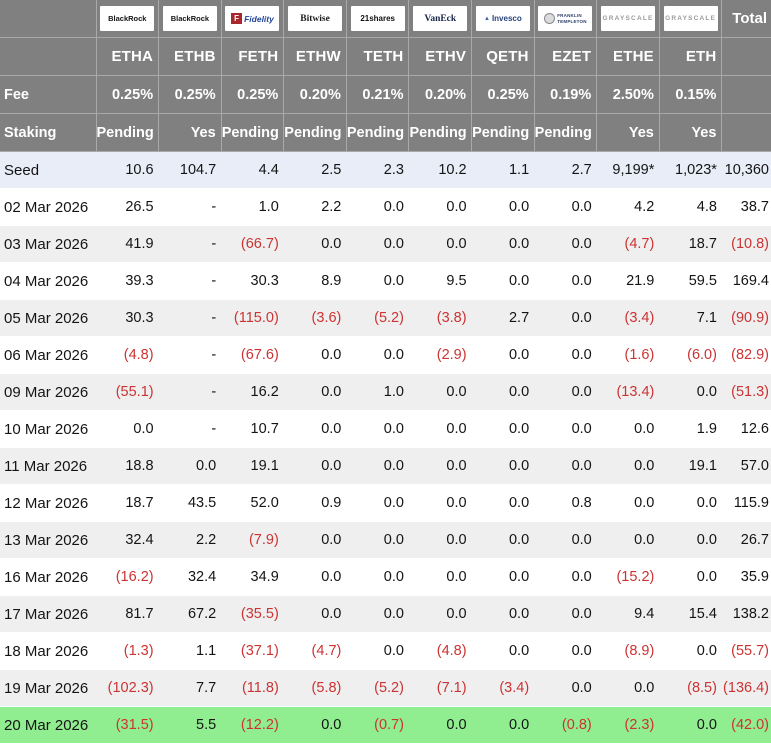 The width and height of the screenshot is (771, 747). I want to click on flow-value-cell: 10.2, so click(440, 170).